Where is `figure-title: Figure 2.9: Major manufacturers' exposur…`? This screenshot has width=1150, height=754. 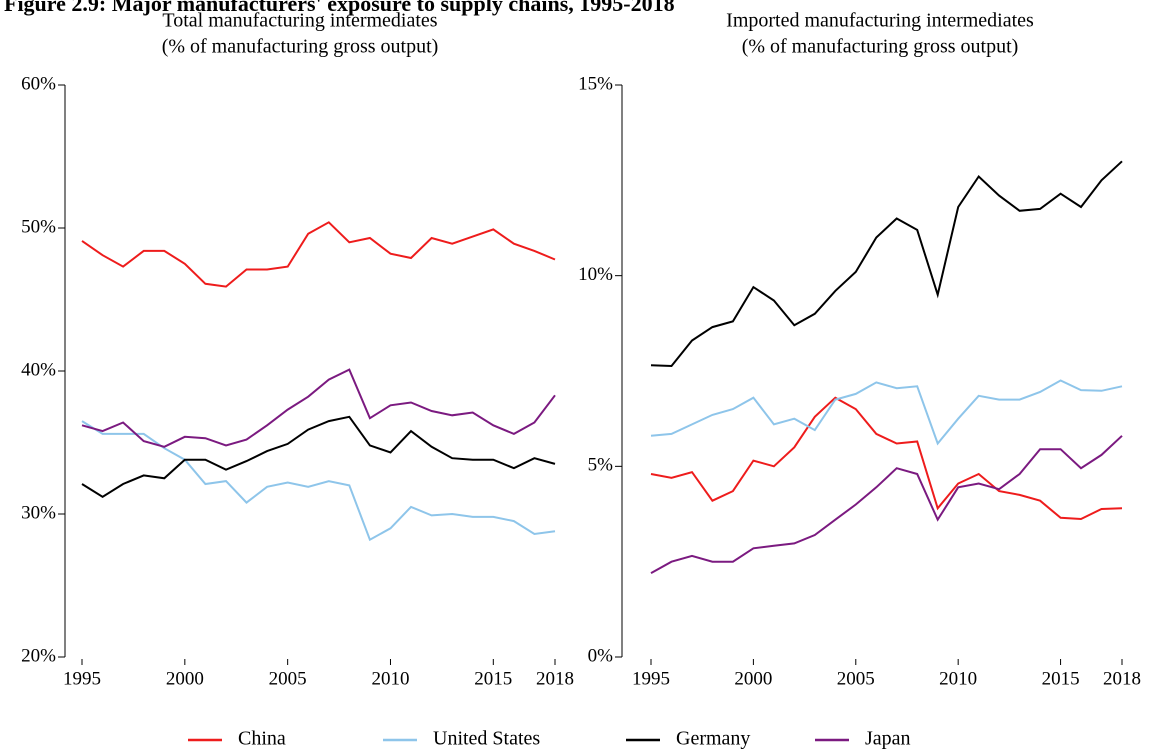
figure-title: Figure 2.9: Major manufacturers' exposur… is located at coordinates (339, 8).